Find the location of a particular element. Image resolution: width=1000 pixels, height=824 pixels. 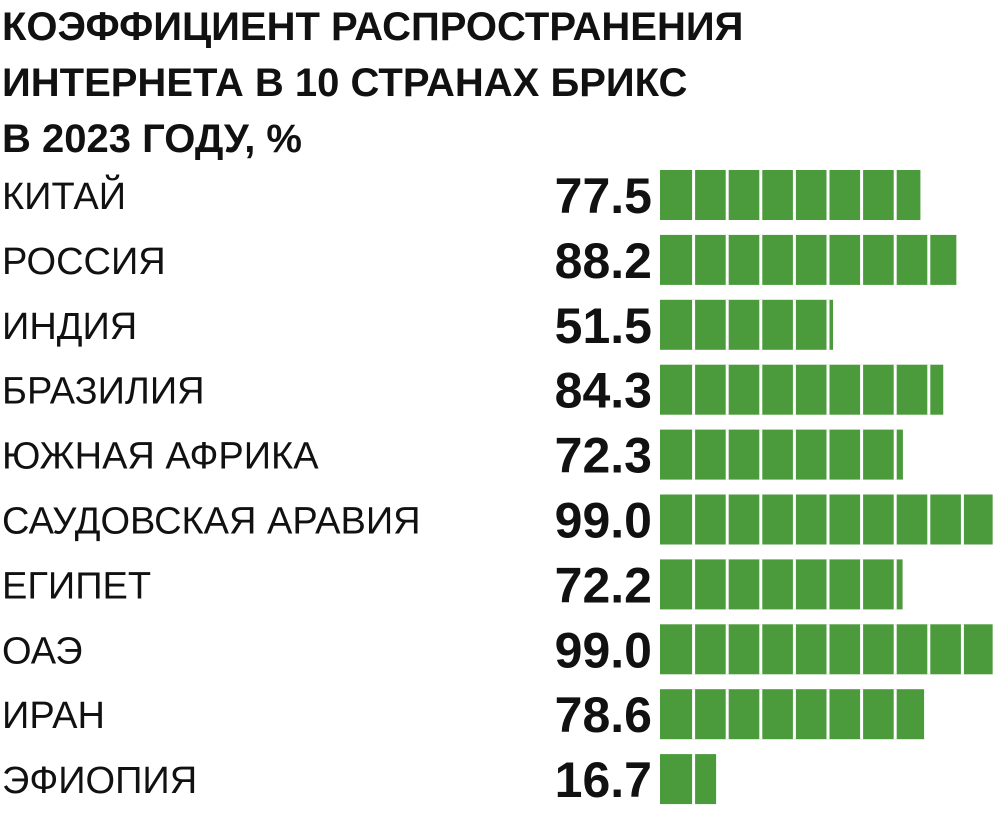

category-label: РОССИЯ is located at coordinates (84, 262).